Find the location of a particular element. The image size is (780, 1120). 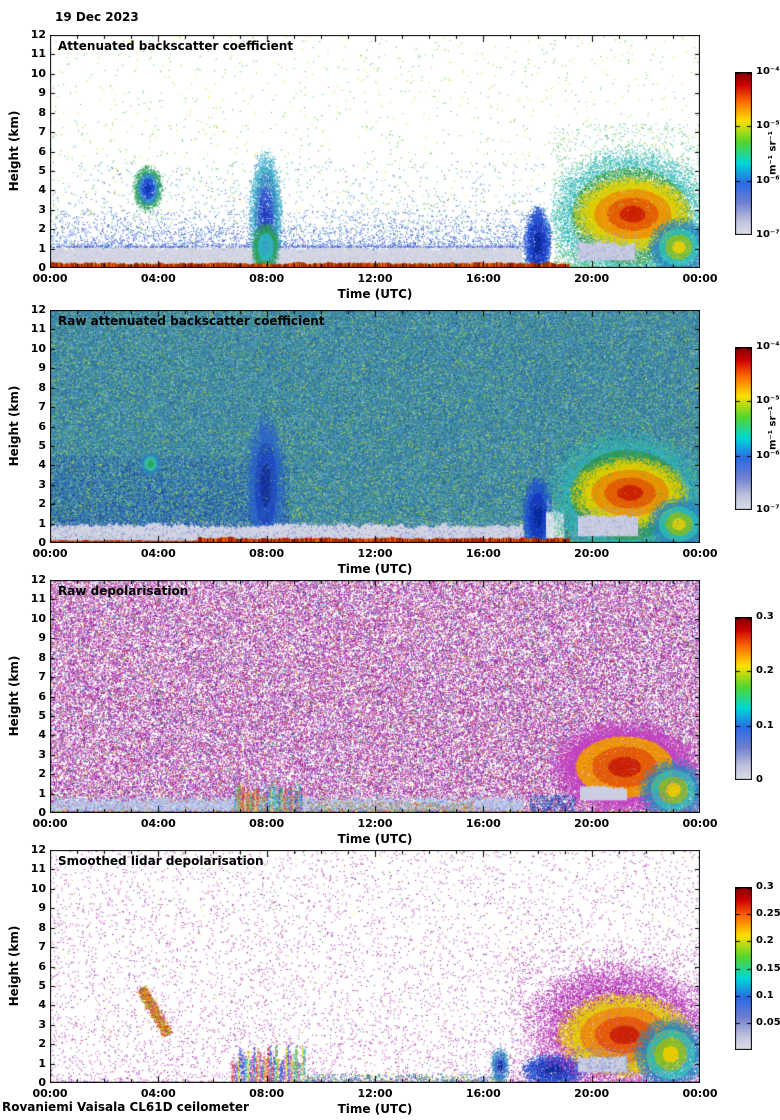

colorbar-tick-label: 10⁻⁴ is located at coordinates (768, 71).